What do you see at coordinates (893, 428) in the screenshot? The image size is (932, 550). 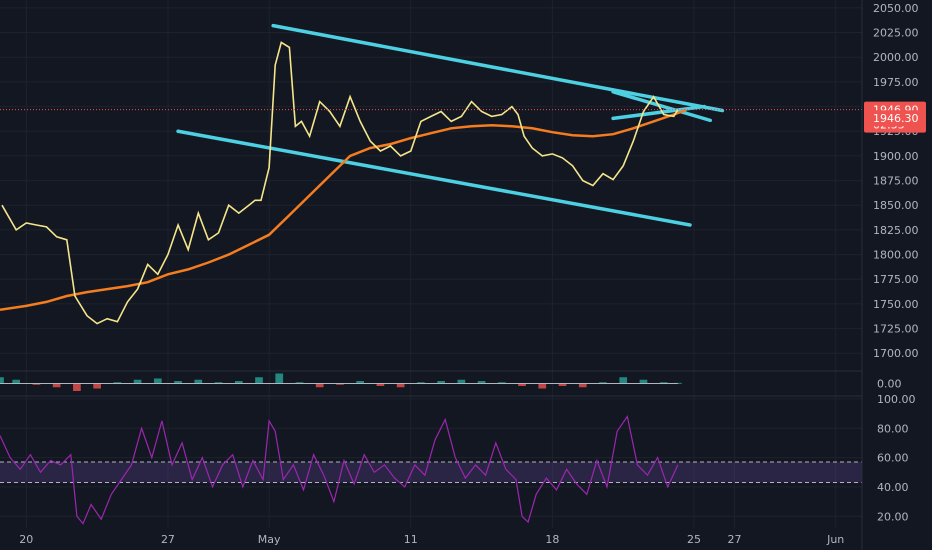 I see `rsi-tick-label: 80.00` at bounding box center [893, 428].